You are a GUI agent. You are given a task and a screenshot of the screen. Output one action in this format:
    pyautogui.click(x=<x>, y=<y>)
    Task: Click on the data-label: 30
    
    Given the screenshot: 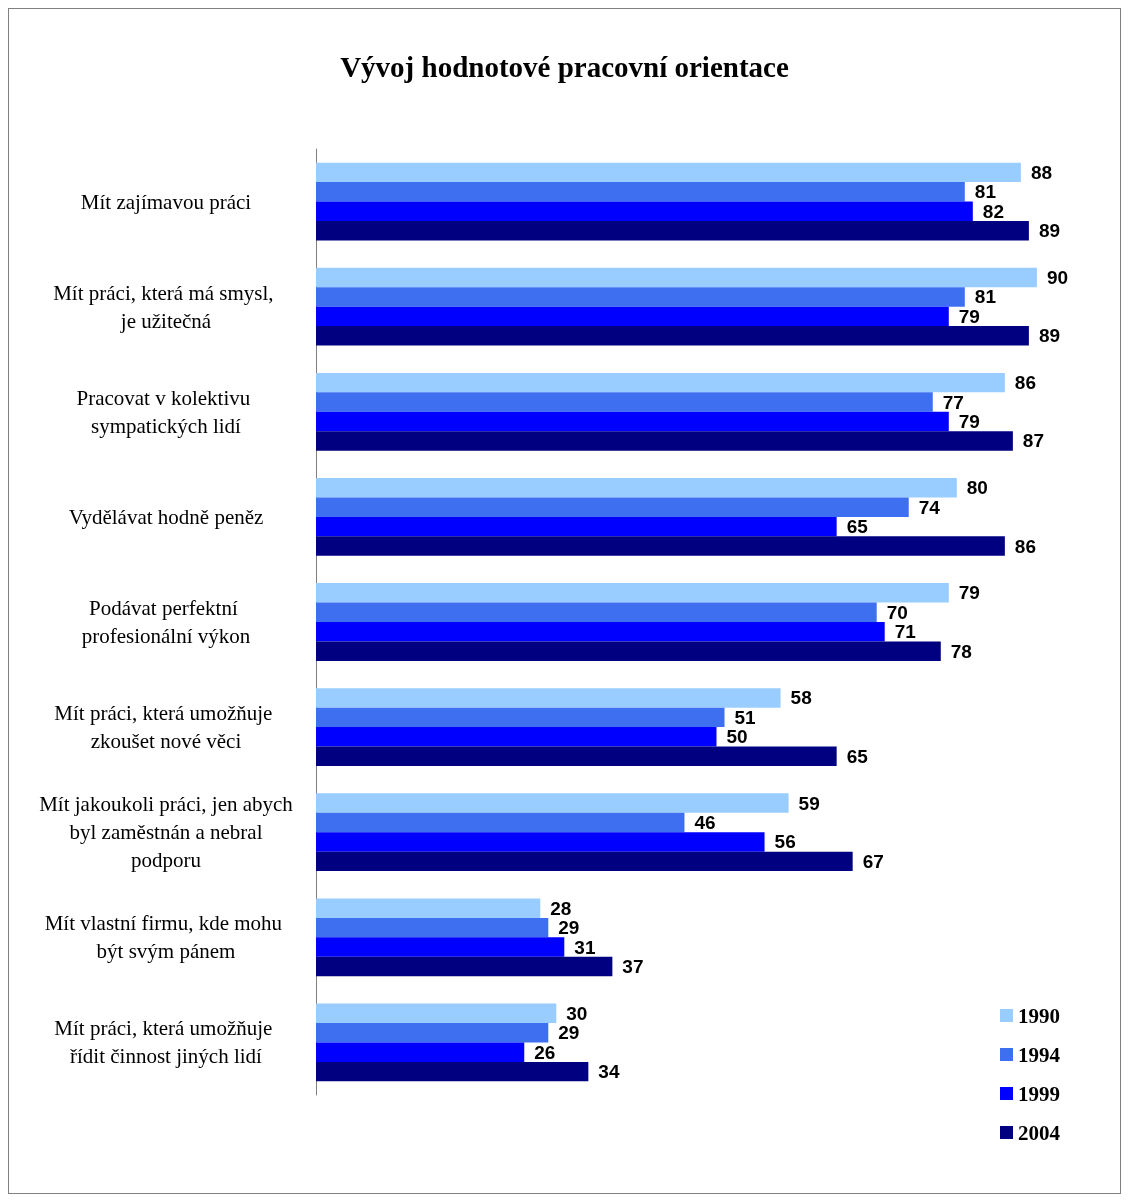 What is the action you would take?
    pyautogui.click(x=577, y=1013)
    